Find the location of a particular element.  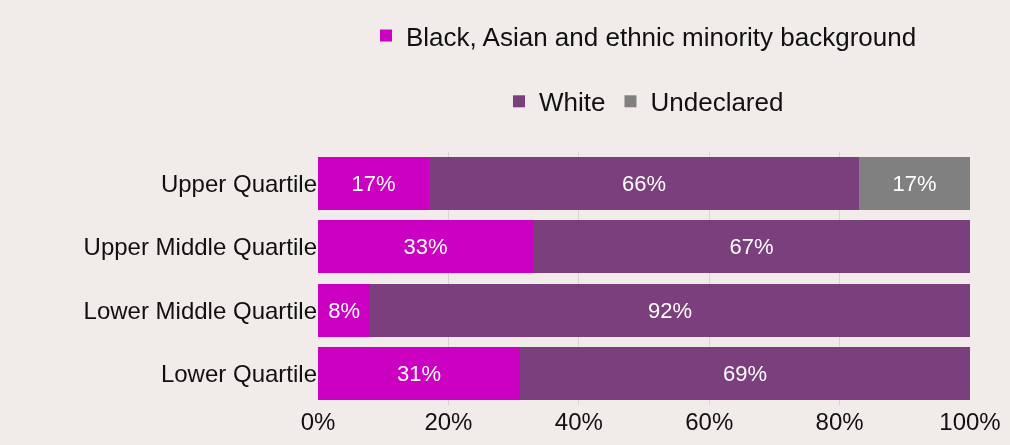

data-label: 33% is located at coordinates (425, 247).